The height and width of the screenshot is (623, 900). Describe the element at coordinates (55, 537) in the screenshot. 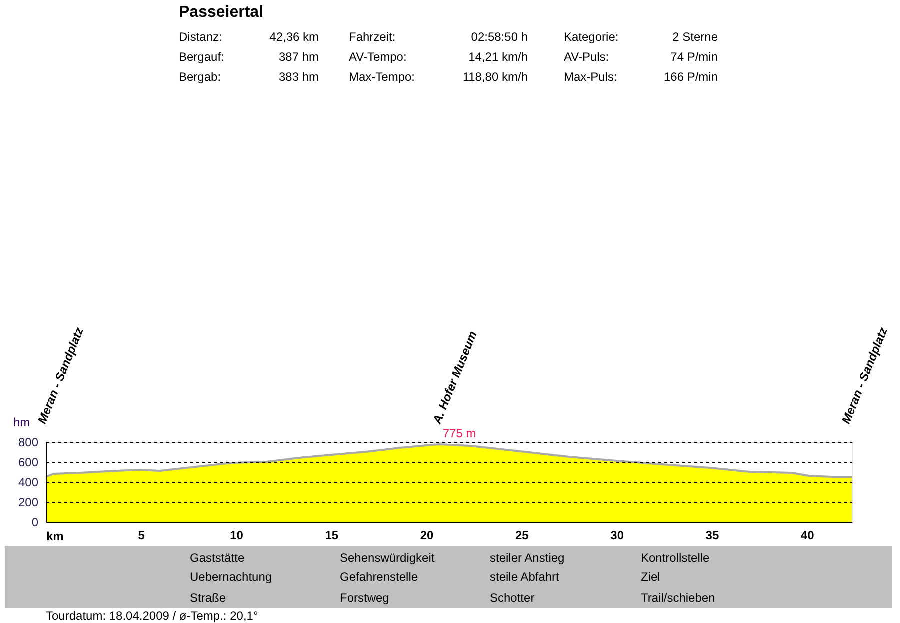

I see `x-axis-title: km` at that location.